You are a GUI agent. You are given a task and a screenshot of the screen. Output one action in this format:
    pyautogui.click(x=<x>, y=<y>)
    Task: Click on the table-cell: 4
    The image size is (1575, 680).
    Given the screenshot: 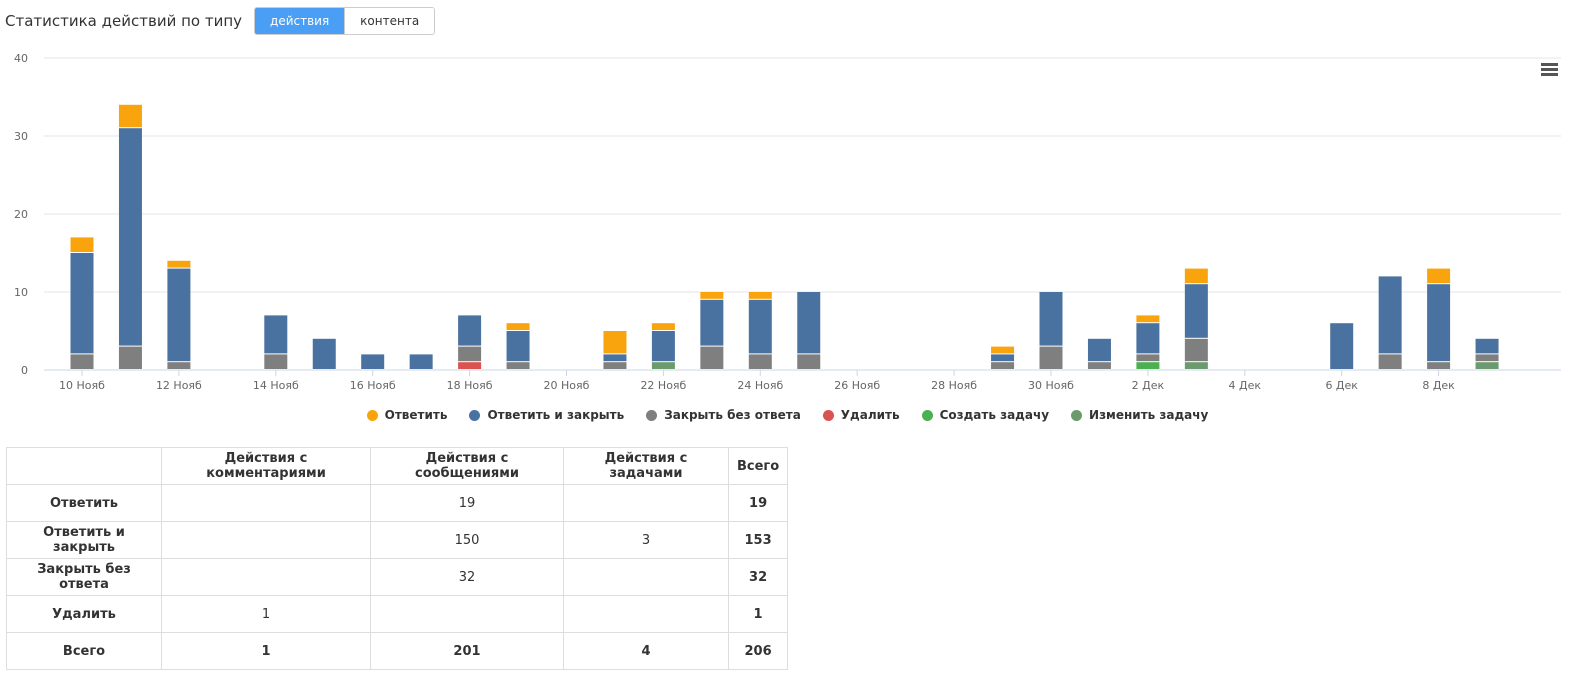 What is the action you would take?
    pyautogui.click(x=646, y=651)
    